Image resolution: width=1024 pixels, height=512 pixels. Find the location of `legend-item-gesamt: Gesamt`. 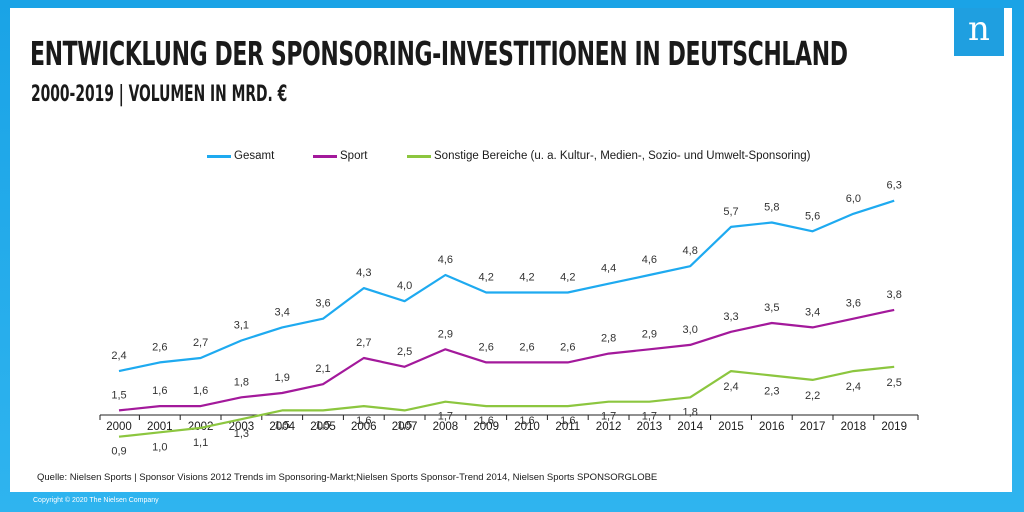

legend-item-gesamt: Gesamt is located at coordinates (240, 156).